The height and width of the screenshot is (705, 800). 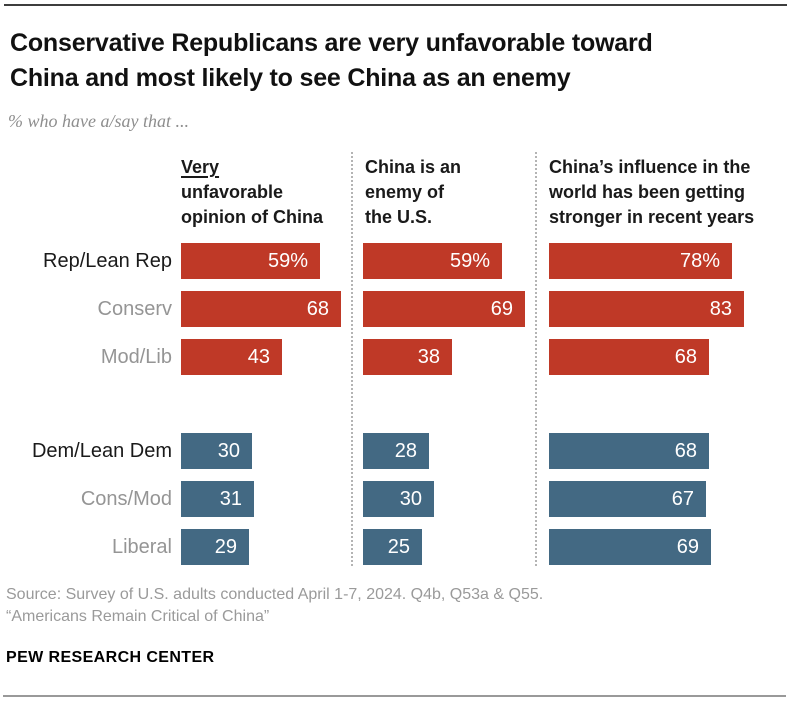 I want to click on row-label-rep-lean-rep: Rep/Lean Rep, so click(x=107, y=261).